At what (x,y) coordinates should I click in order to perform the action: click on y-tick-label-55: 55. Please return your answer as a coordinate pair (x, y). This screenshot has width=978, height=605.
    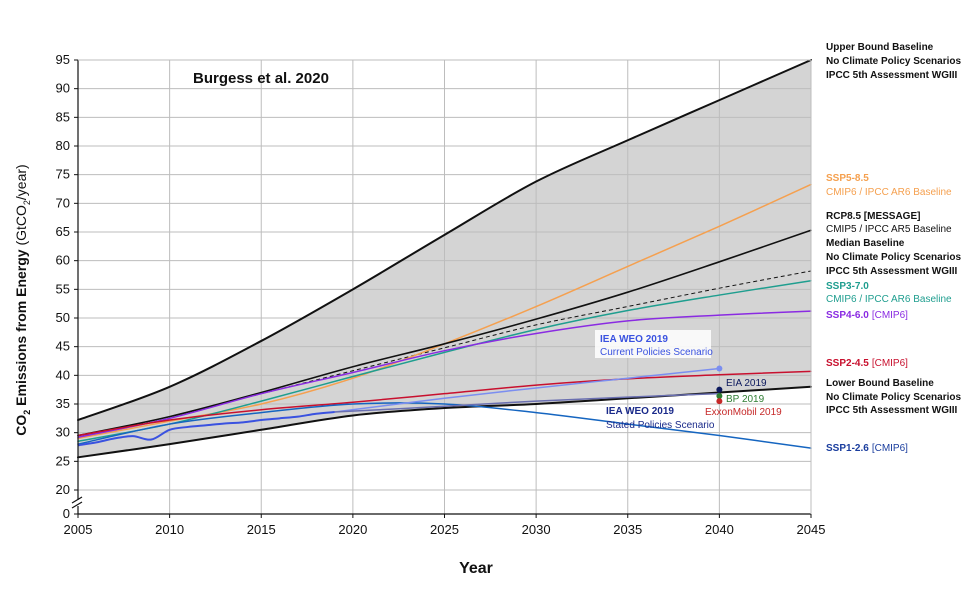
    Looking at the image, I should click on (63, 288).